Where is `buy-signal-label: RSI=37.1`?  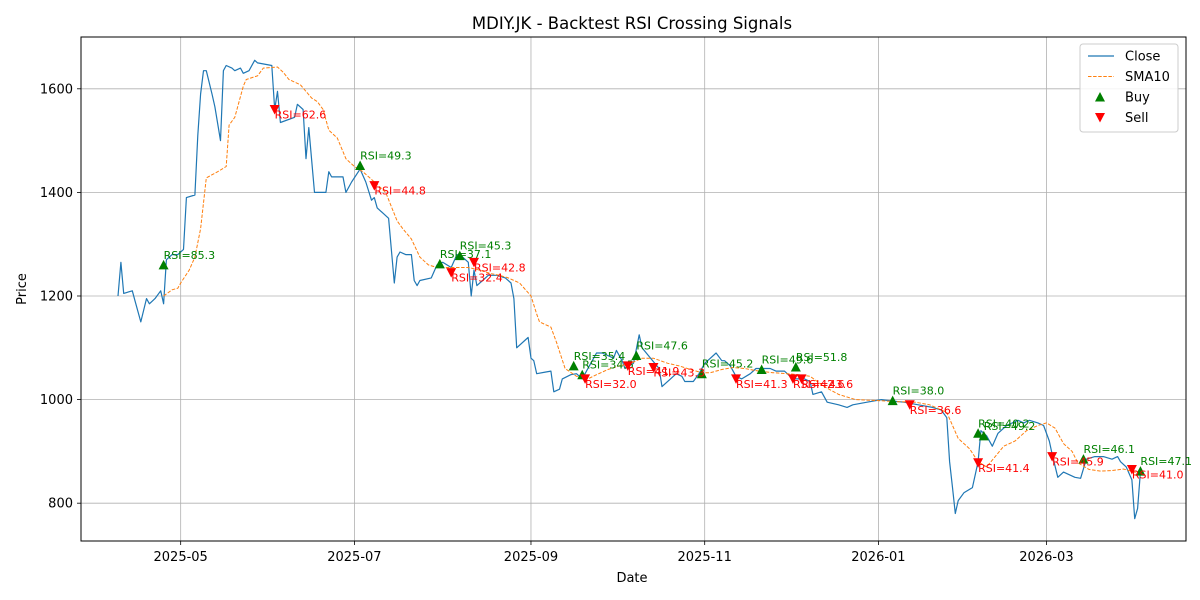 buy-signal-label: RSI=37.1 is located at coordinates (466, 254).